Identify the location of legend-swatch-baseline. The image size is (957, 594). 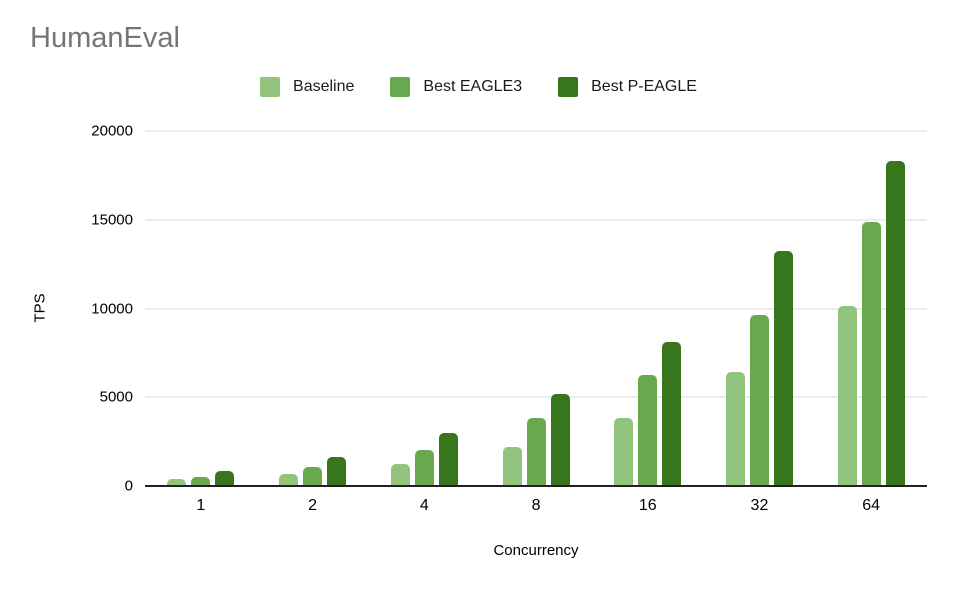
(270, 87).